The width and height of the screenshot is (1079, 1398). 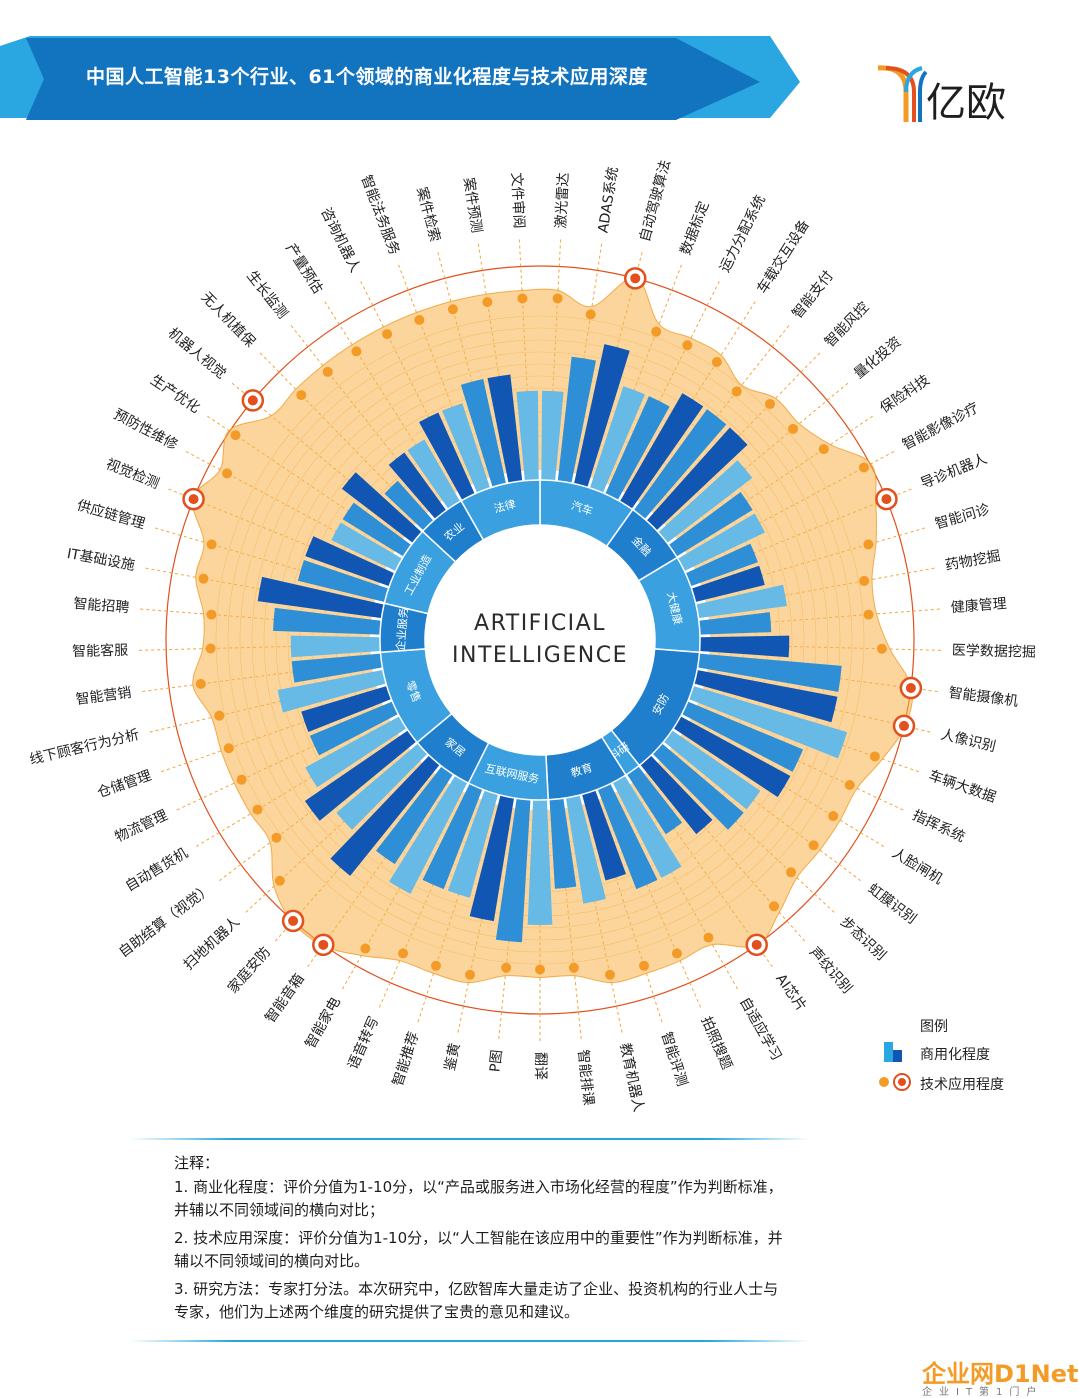 What do you see at coordinates (674, 1059) in the screenshot?
I see `domain-label: 智能评测` at bounding box center [674, 1059].